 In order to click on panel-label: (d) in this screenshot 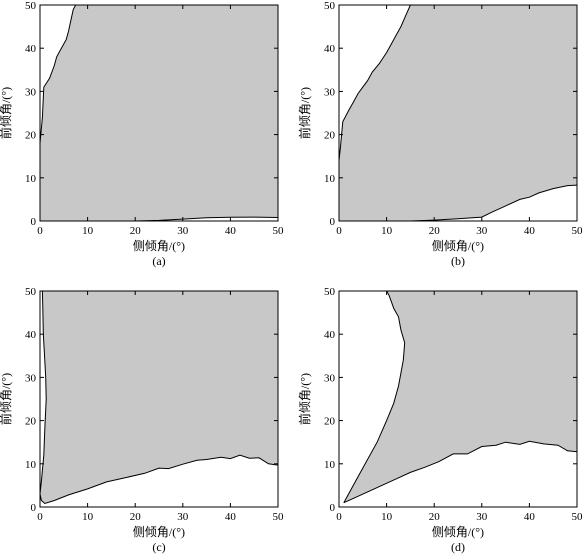, I will do `click(458, 547)`.